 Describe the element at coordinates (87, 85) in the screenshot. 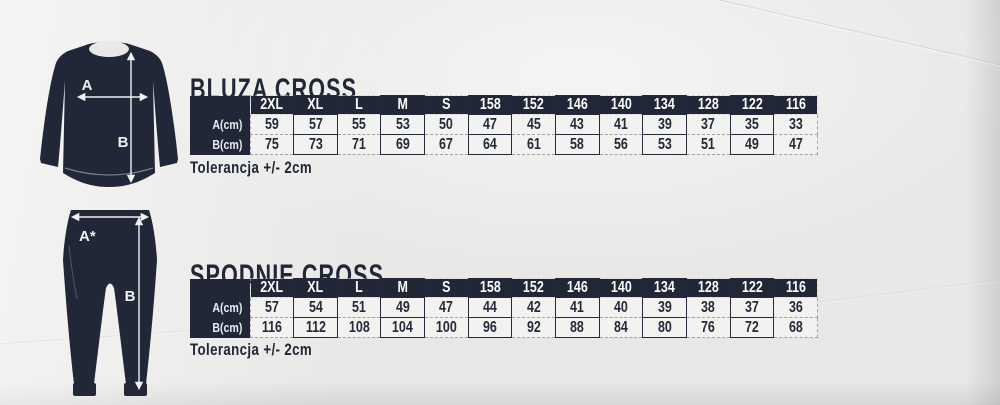

I see `shirt-dim-a-label: A` at that location.